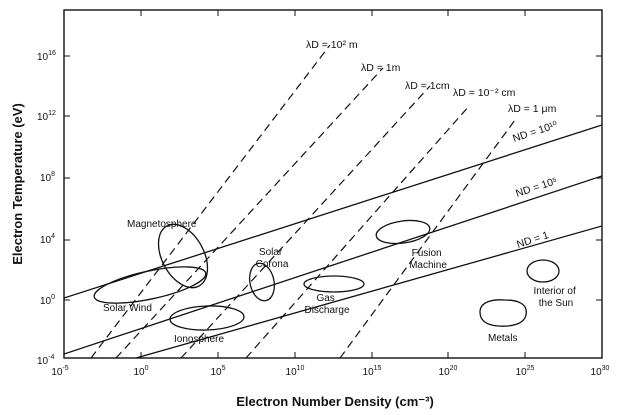 The image size is (628, 415). What do you see at coordinates (335, 401) in the screenshot?
I see `x-axis-title: Electron Number Density (cm⁻³)` at bounding box center [335, 401].